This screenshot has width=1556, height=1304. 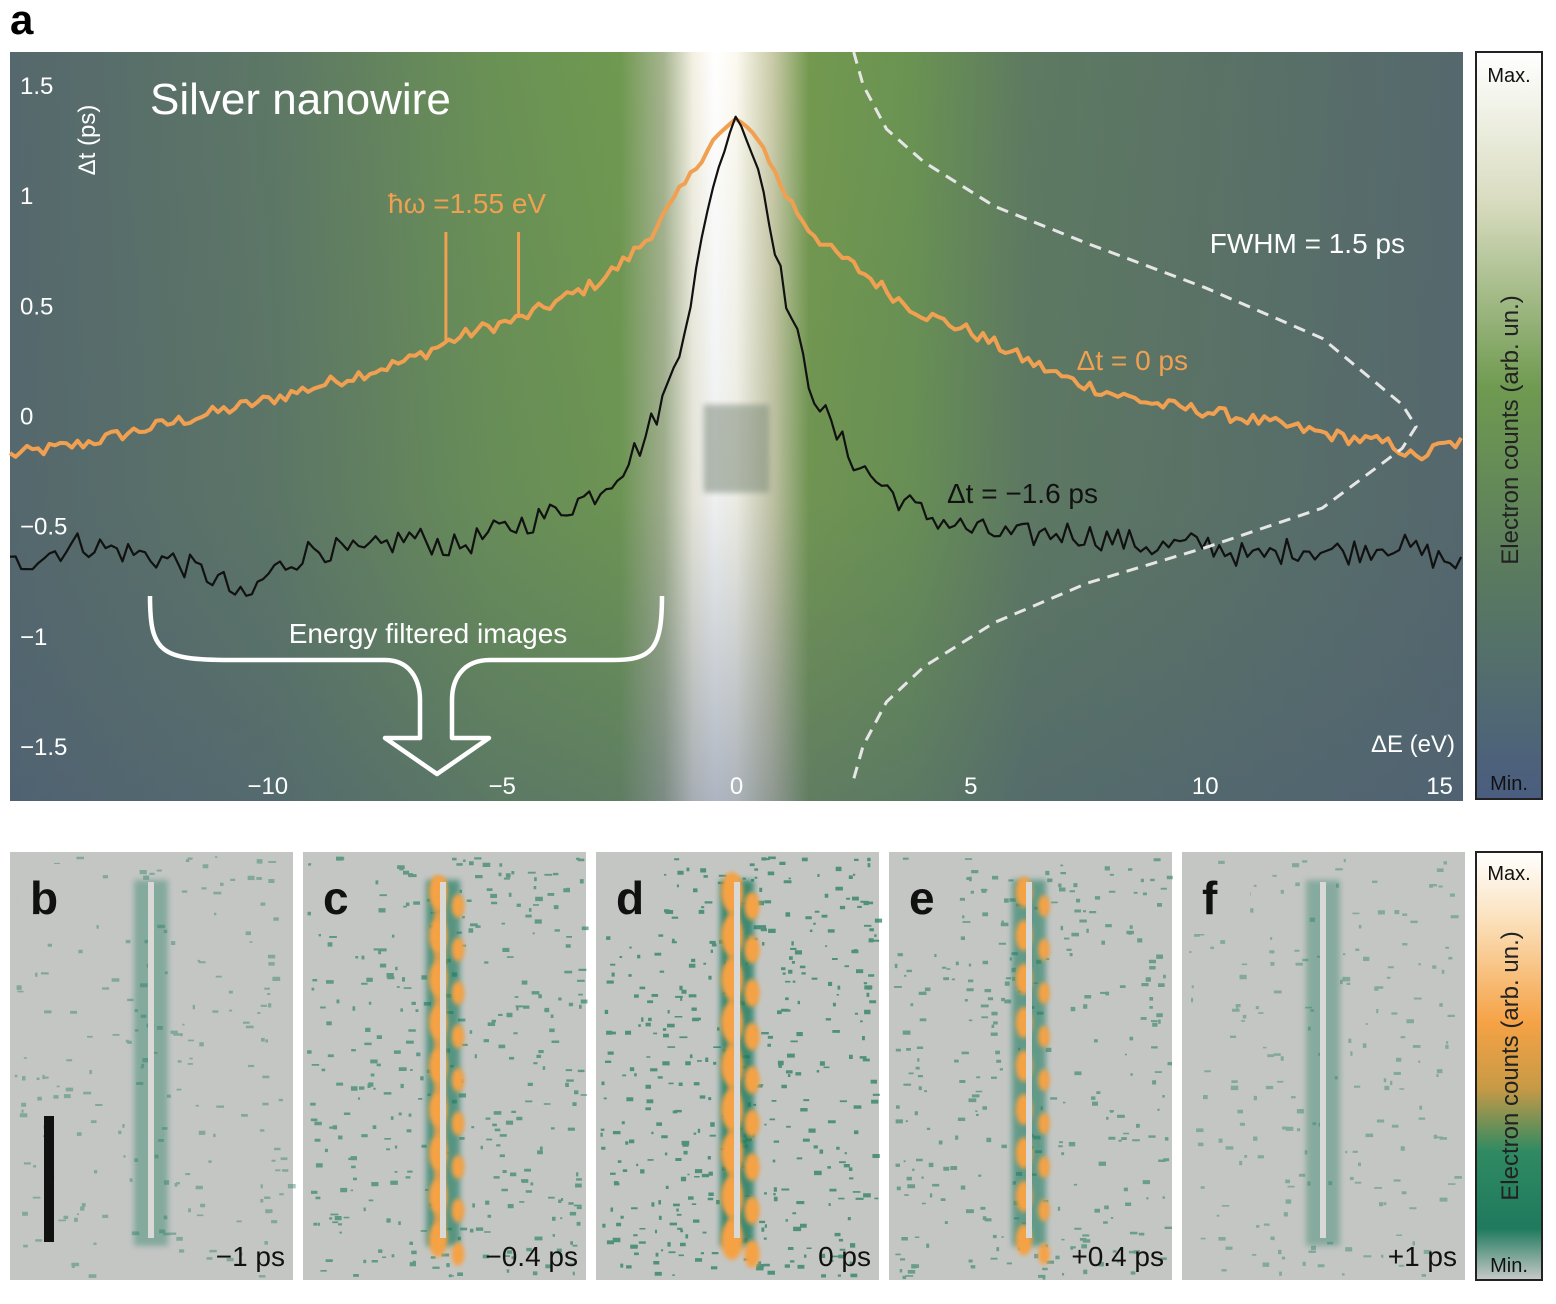 I want to click on colorbar-a-min: Min., so click(x=1509, y=784).